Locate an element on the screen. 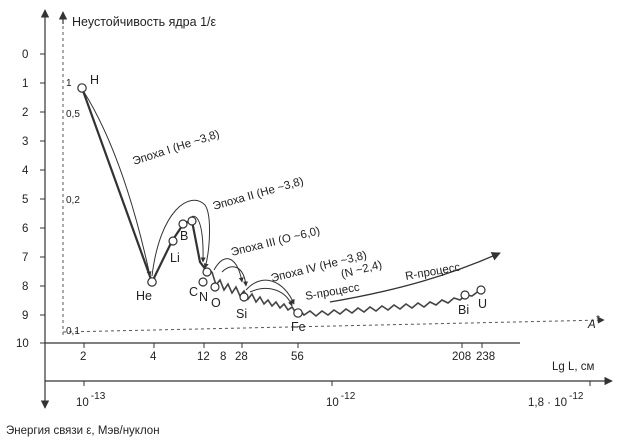 The height and width of the screenshot is (444, 640). label-h: H is located at coordinates (94, 80).